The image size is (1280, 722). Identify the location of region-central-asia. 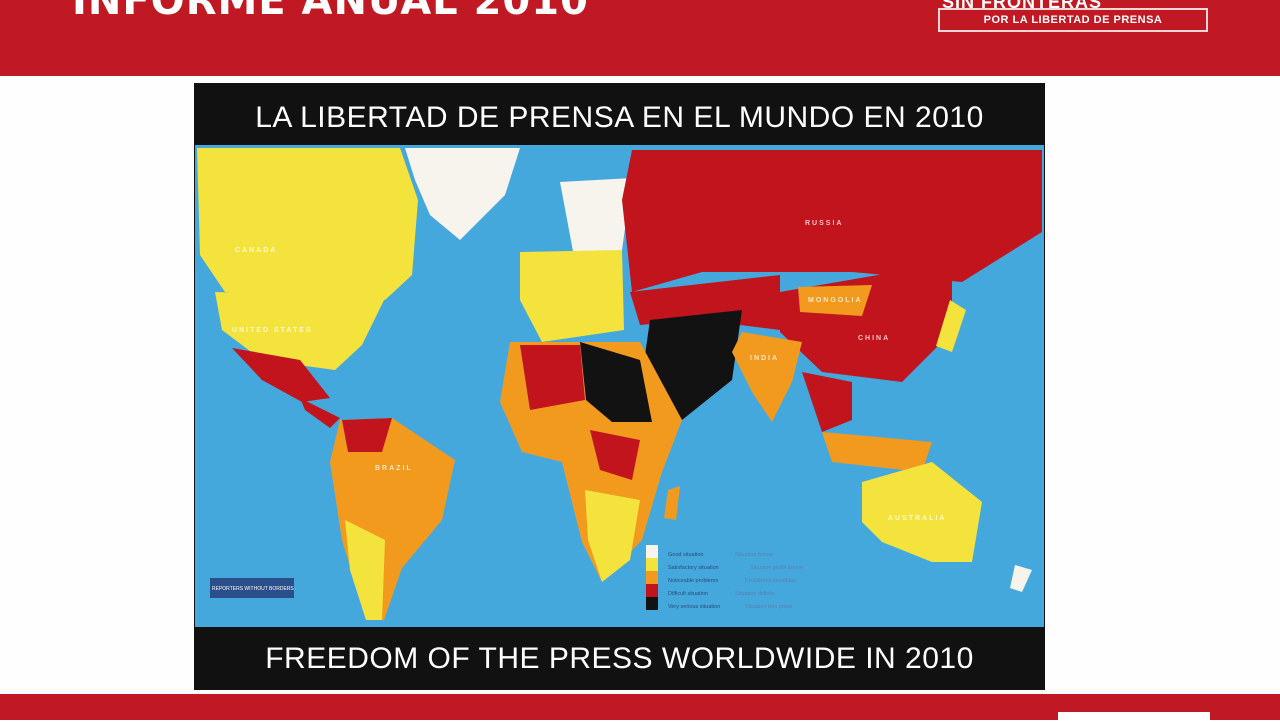
(705, 302).